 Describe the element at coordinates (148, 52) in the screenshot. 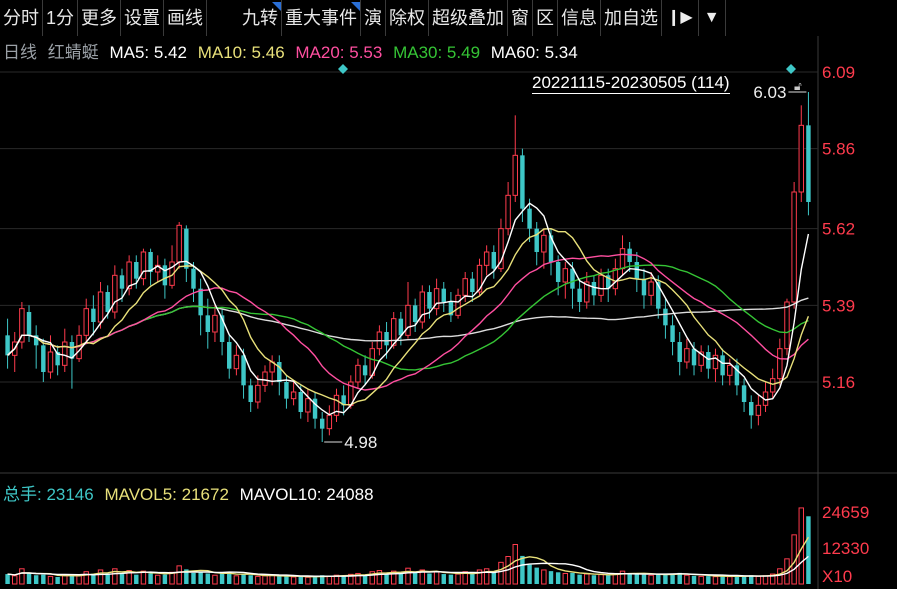

I see `ma5-value: MA5: 5.42` at that location.